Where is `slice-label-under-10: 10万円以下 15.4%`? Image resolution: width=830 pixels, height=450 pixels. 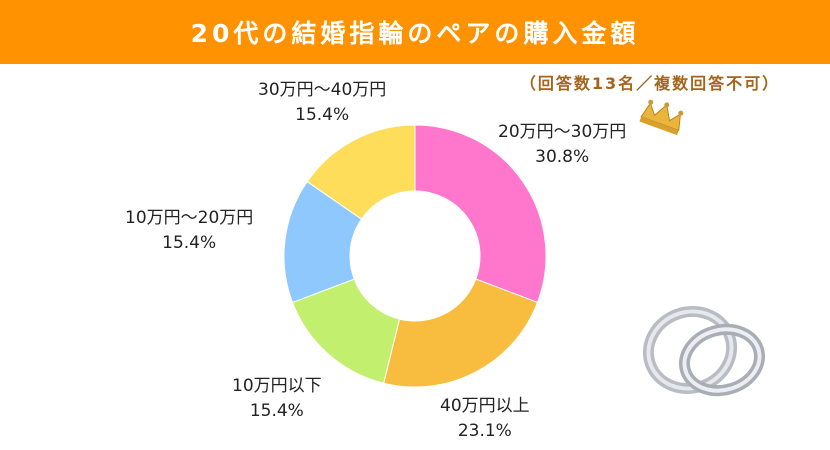 slice-label-under-10: 10万円以下 15.4% is located at coordinates (277, 398).